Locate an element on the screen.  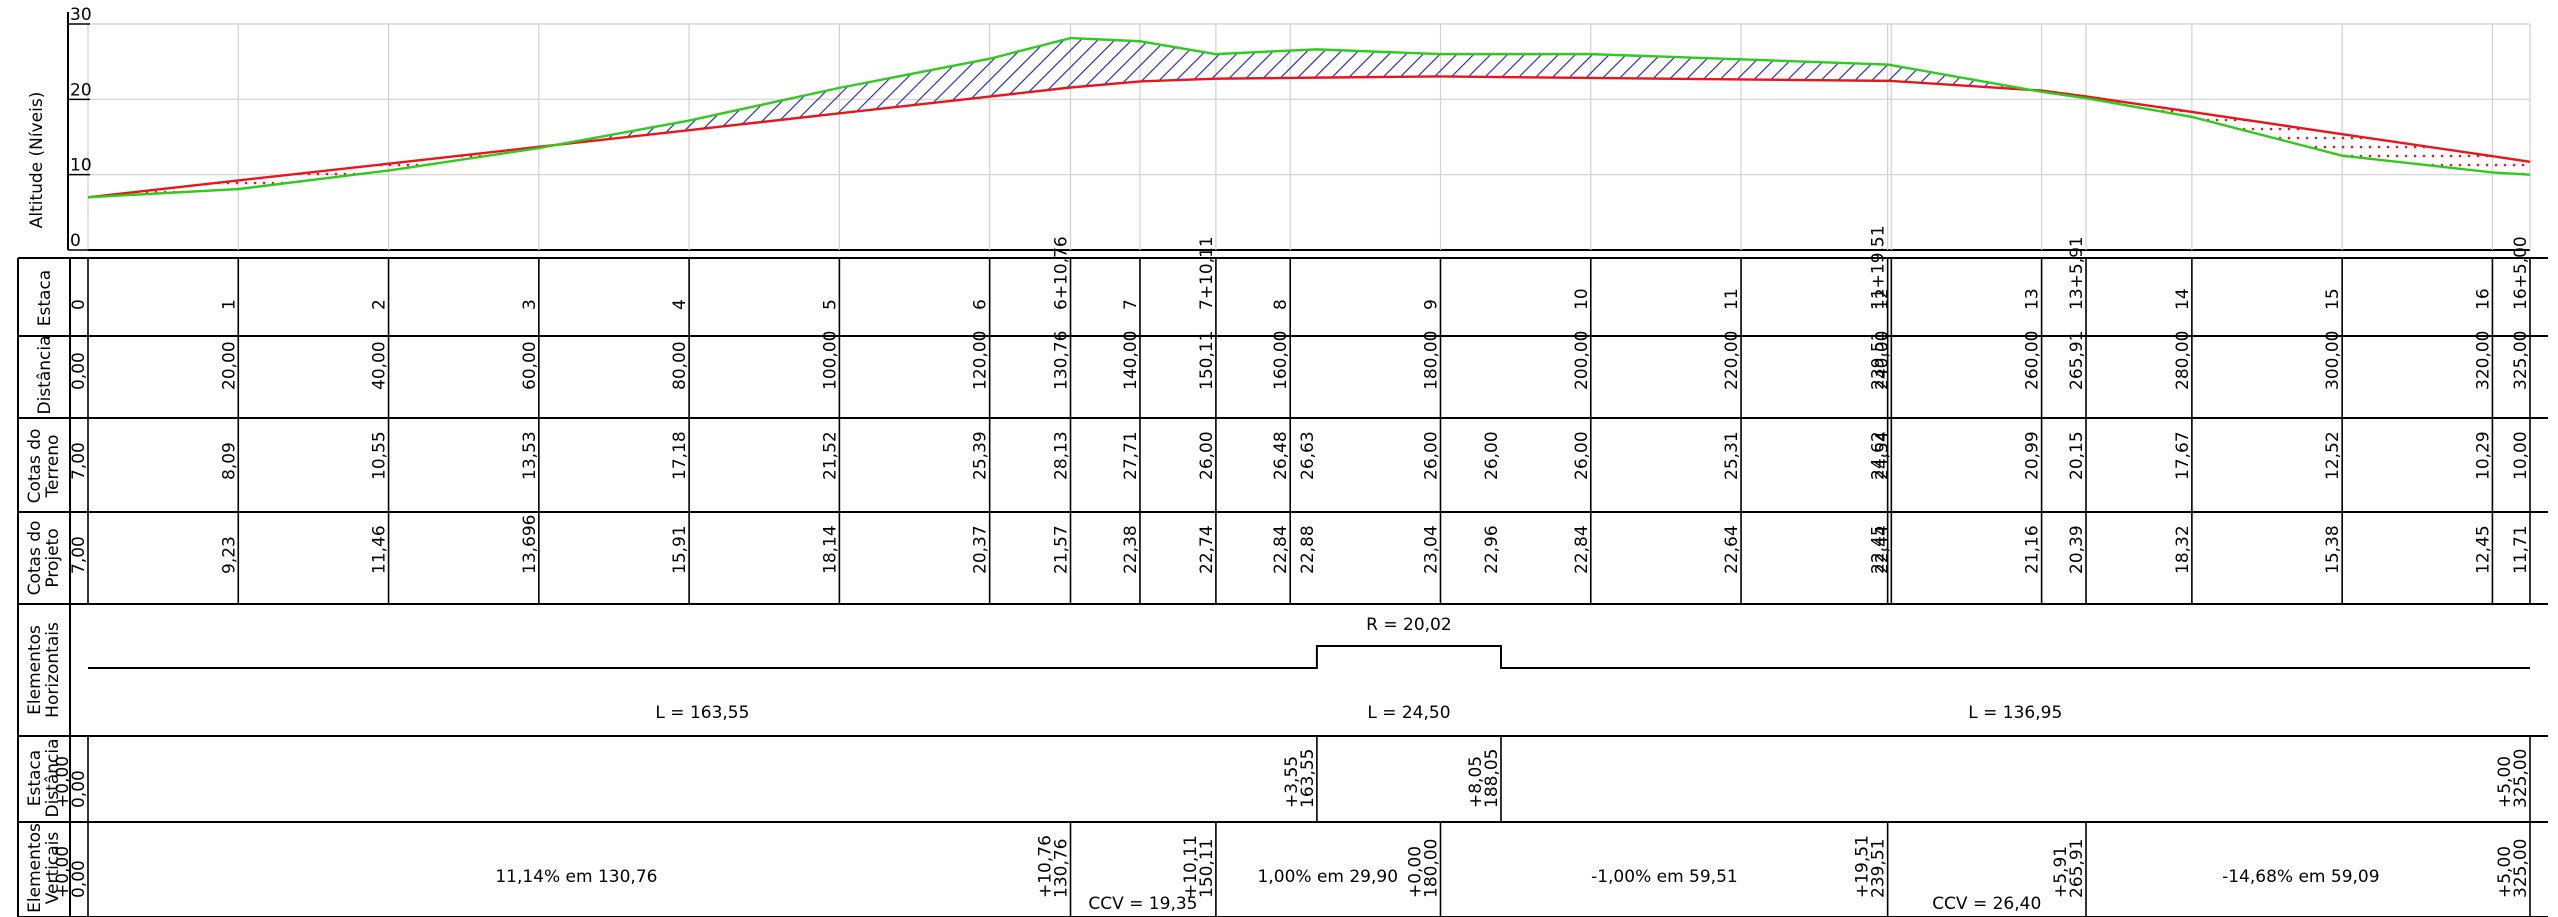
estaca-value: 2 is located at coordinates (380, 304).